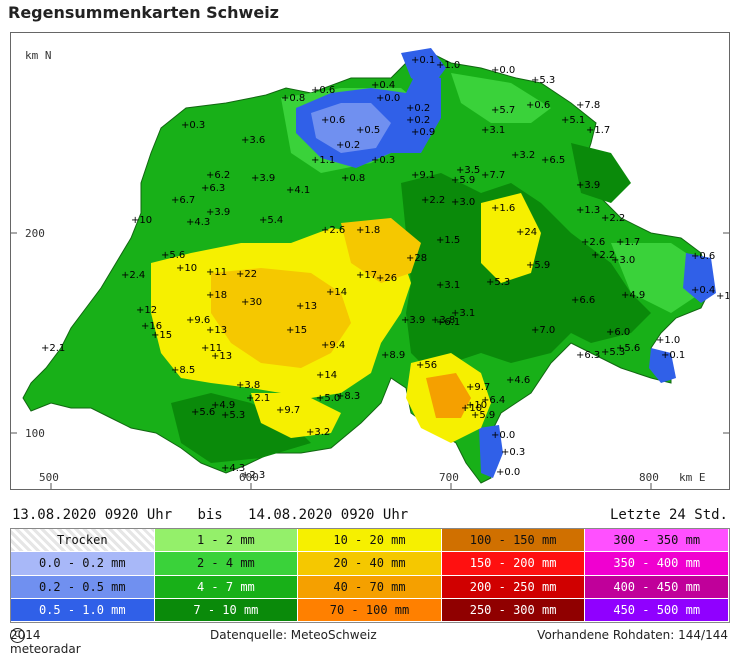 The width and height of the screenshot is (740, 656). What do you see at coordinates (318, 432) in the screenshot?
I see `station-value: +3.2` at bounding box center [318, 432].